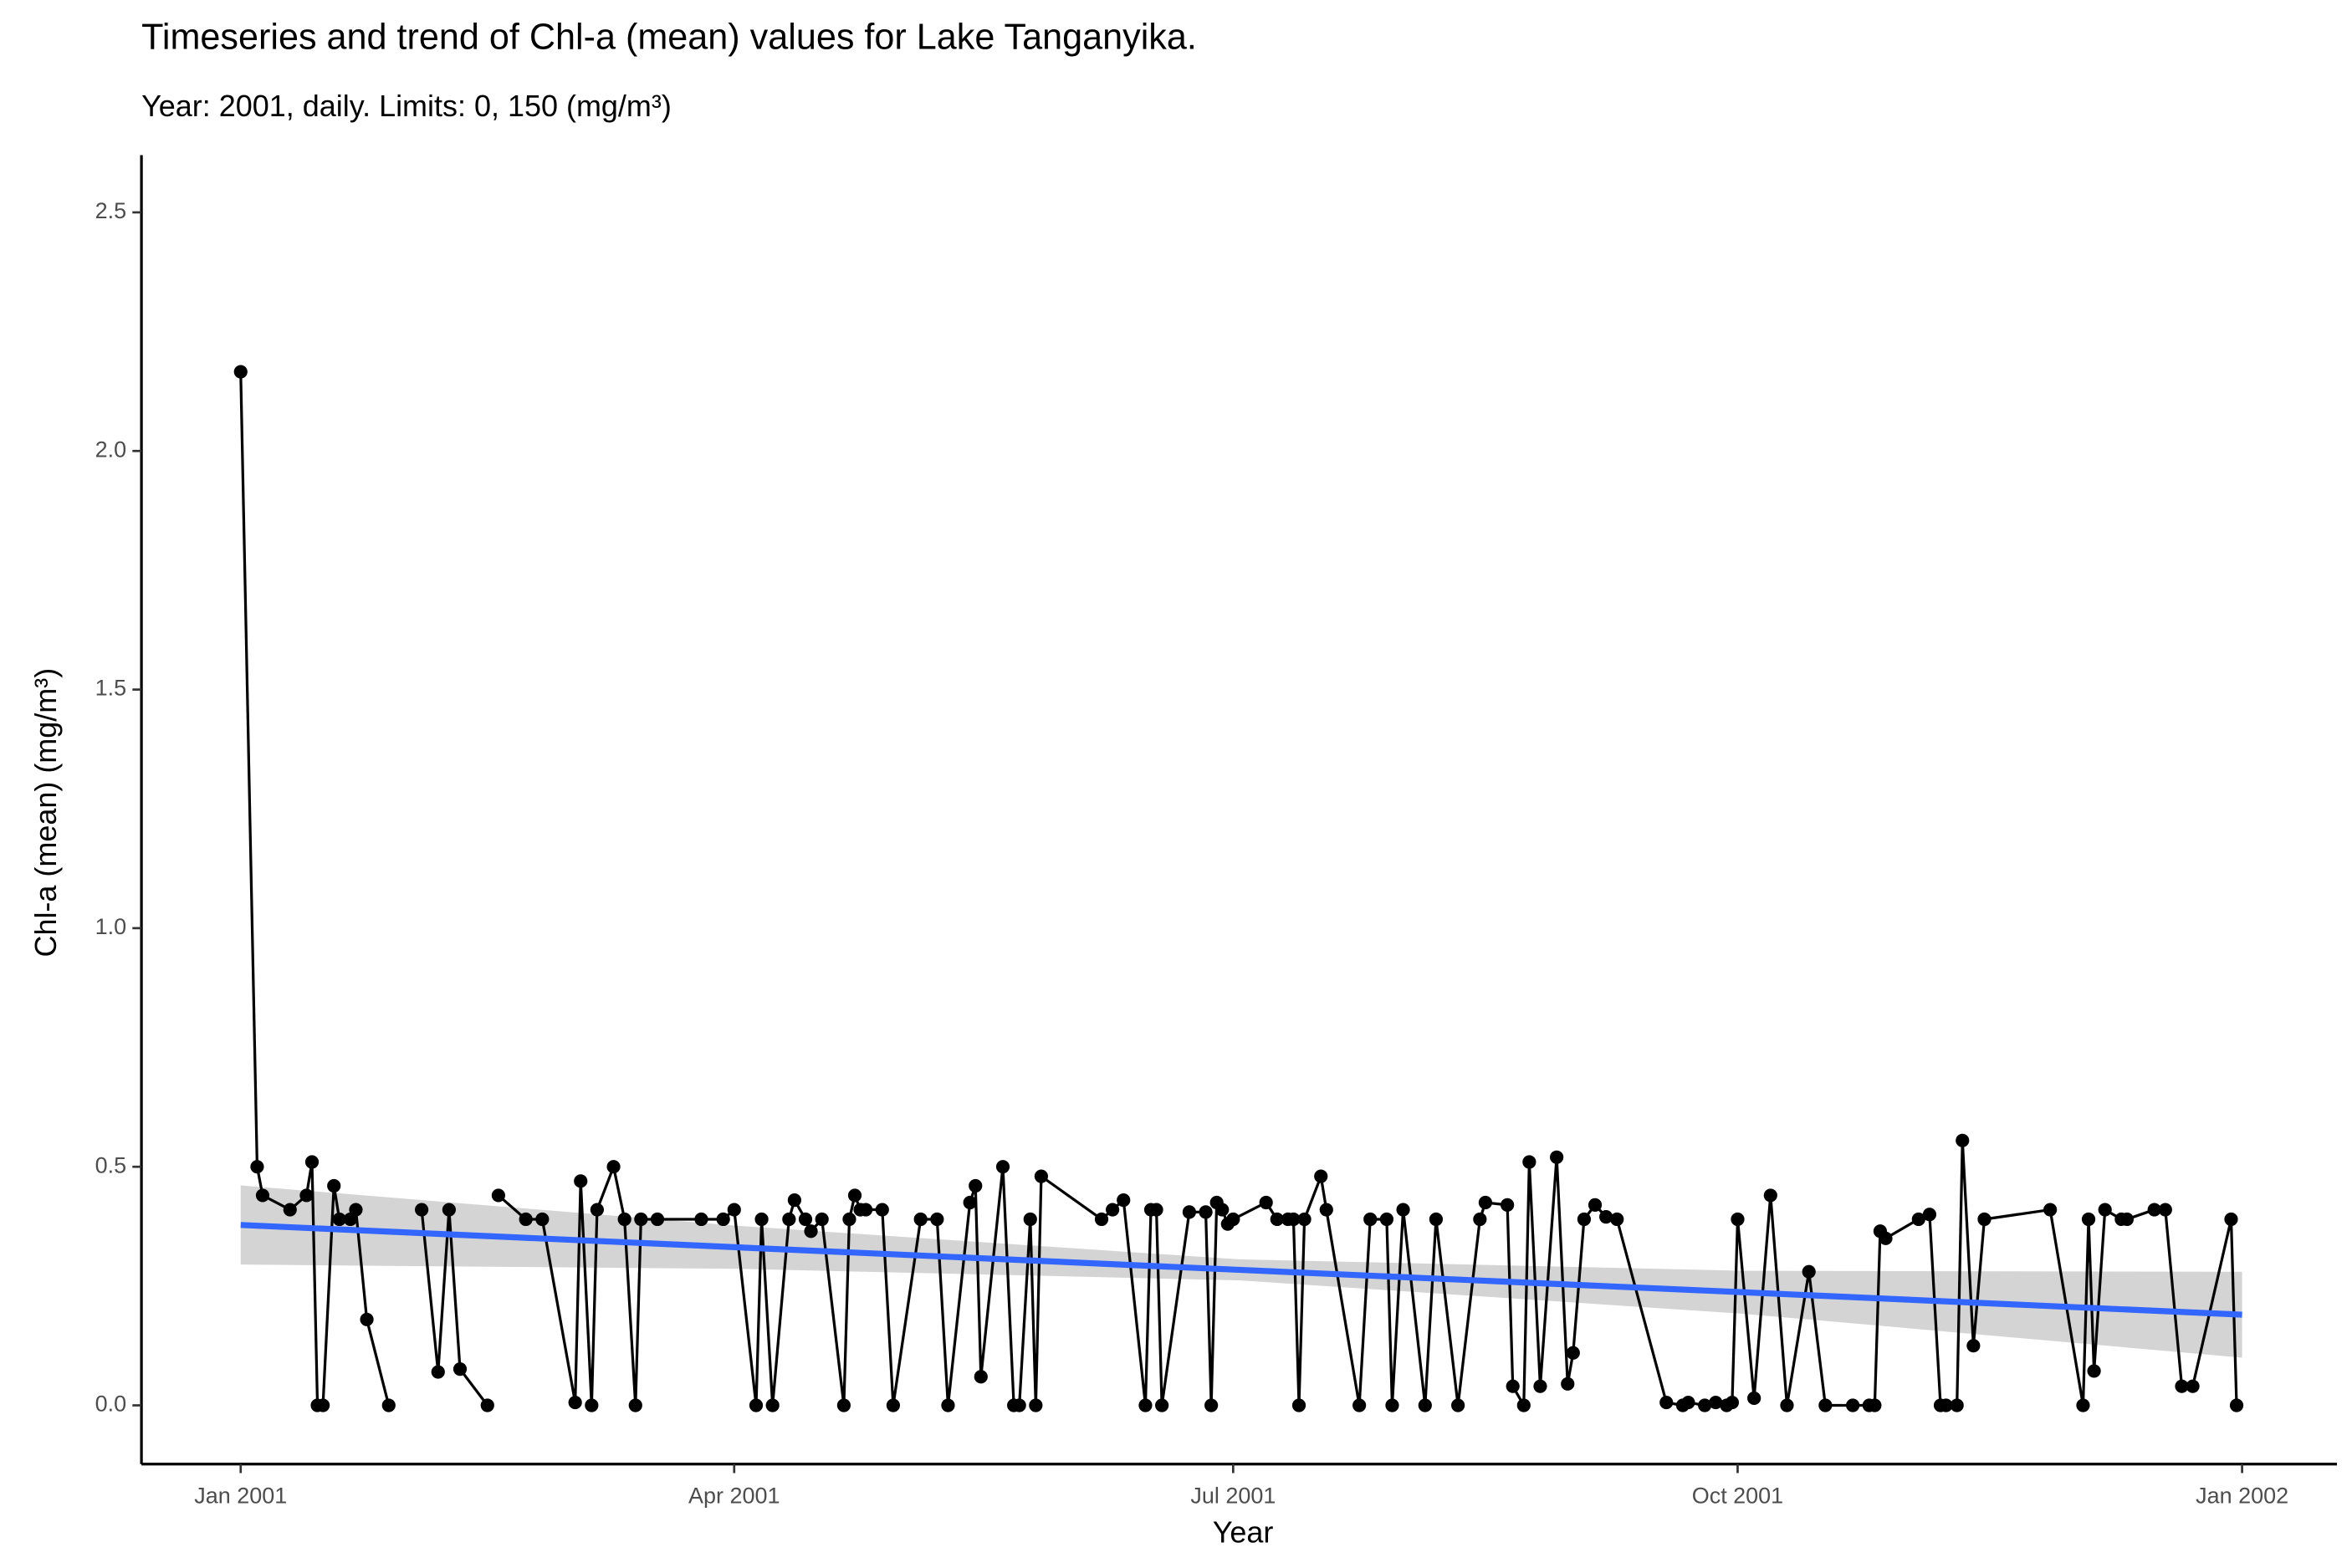  I want to click on trend-line, so click(1241, 1270).